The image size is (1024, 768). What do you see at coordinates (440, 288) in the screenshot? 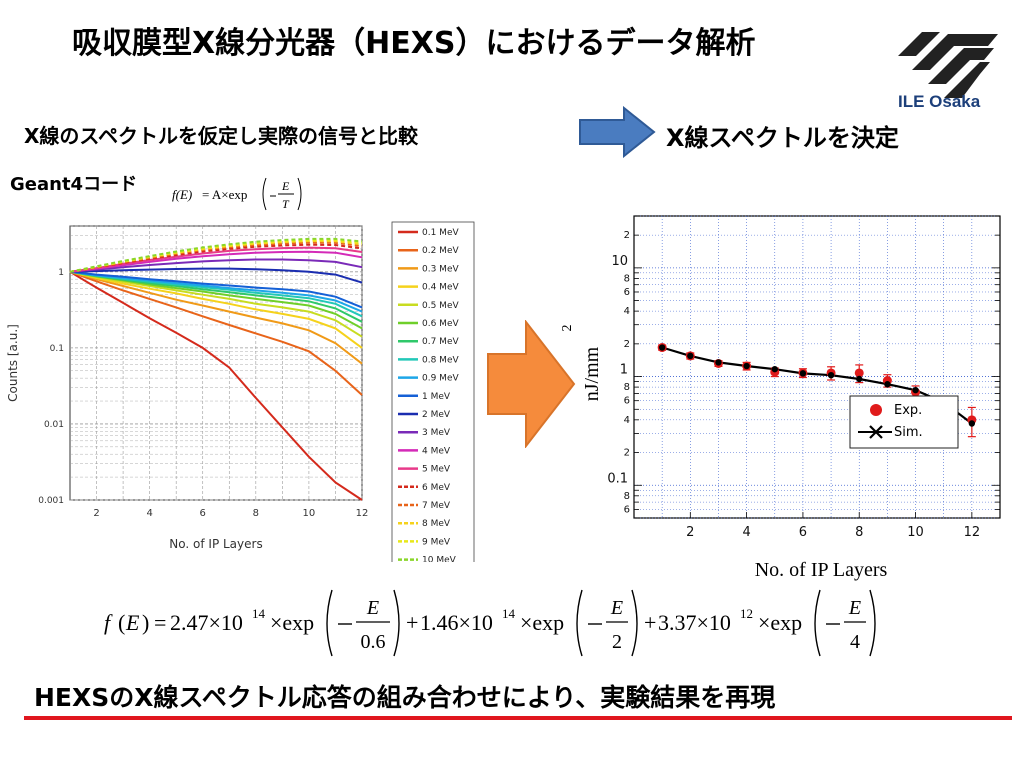
I see `left-legend-label: 0.4 MeV` at bounding box center [440, 288].